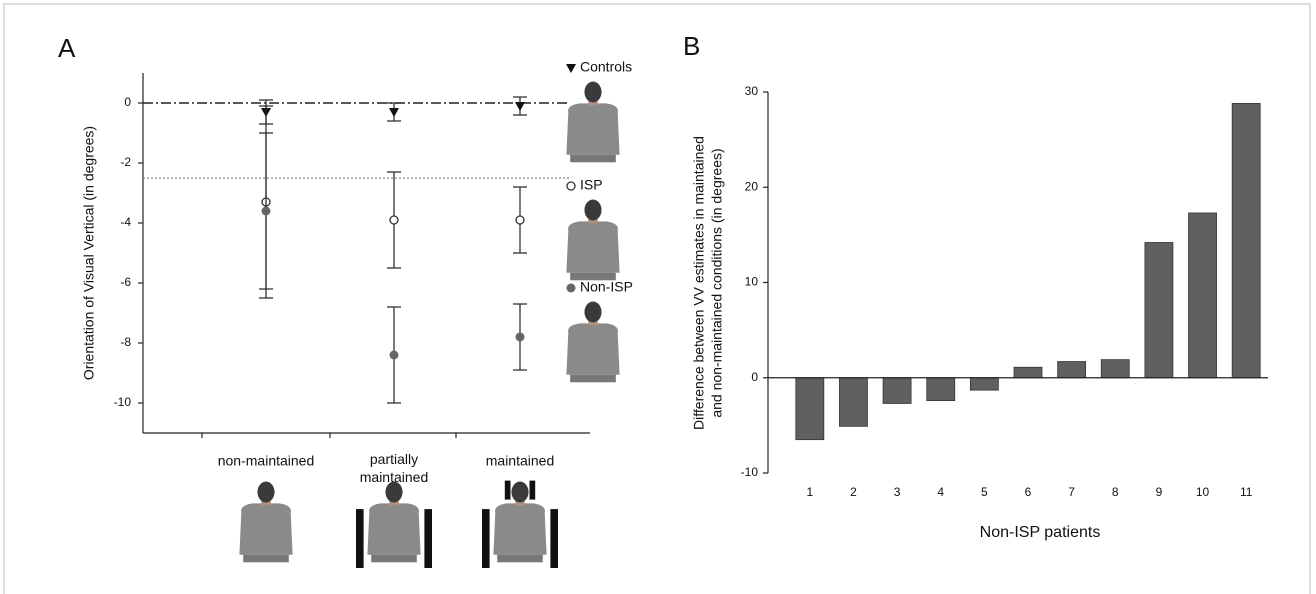 This screenshot has height=594, width=1316. Describe the element at coordinates (752, 282) in the screenshot. I see `y-tick-label: 10` at that location.